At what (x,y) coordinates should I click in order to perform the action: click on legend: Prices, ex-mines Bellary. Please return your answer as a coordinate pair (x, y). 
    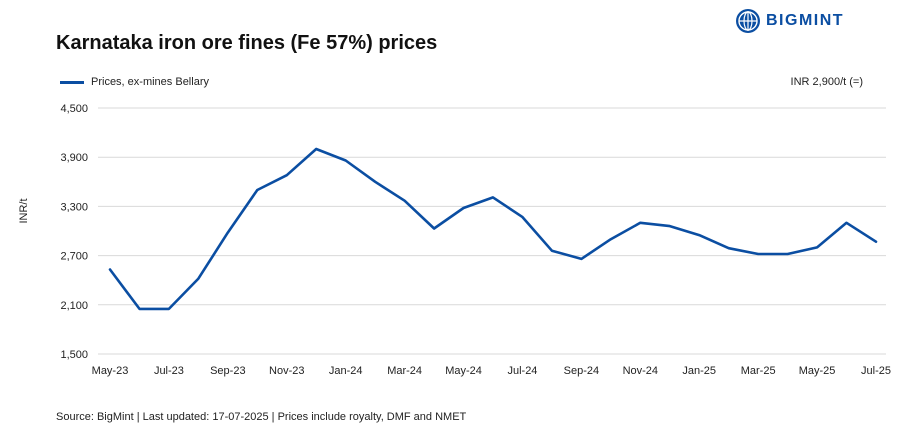
    Looking at the image, I should click on (134, 82).